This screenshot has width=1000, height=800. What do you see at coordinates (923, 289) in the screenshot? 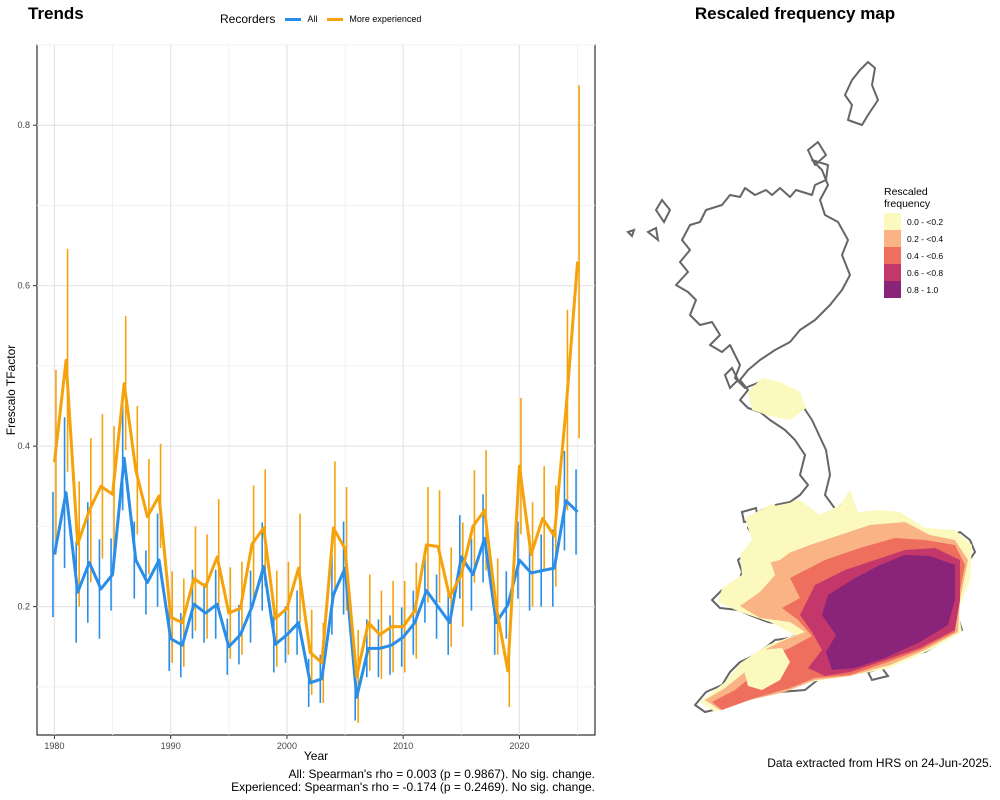
I see `map-legend-label: 0.8 - 1.0` at bounding box center [923, 289].